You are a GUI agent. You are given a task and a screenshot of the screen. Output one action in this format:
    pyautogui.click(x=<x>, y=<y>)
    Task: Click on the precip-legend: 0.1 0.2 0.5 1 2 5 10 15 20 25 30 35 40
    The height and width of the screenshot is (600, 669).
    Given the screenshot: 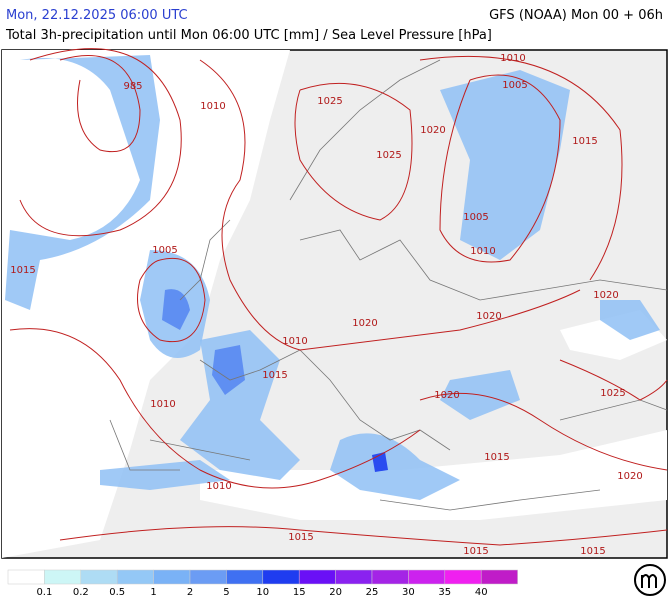 What is the action you would take?
    pyautogui.click(x=262, y=583)
    